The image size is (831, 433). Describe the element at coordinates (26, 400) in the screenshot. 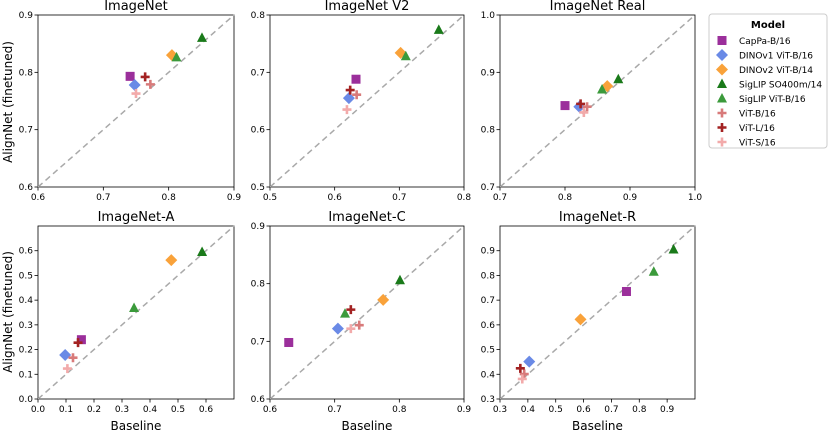

I see `y-tick-label: 0.0` at that location.